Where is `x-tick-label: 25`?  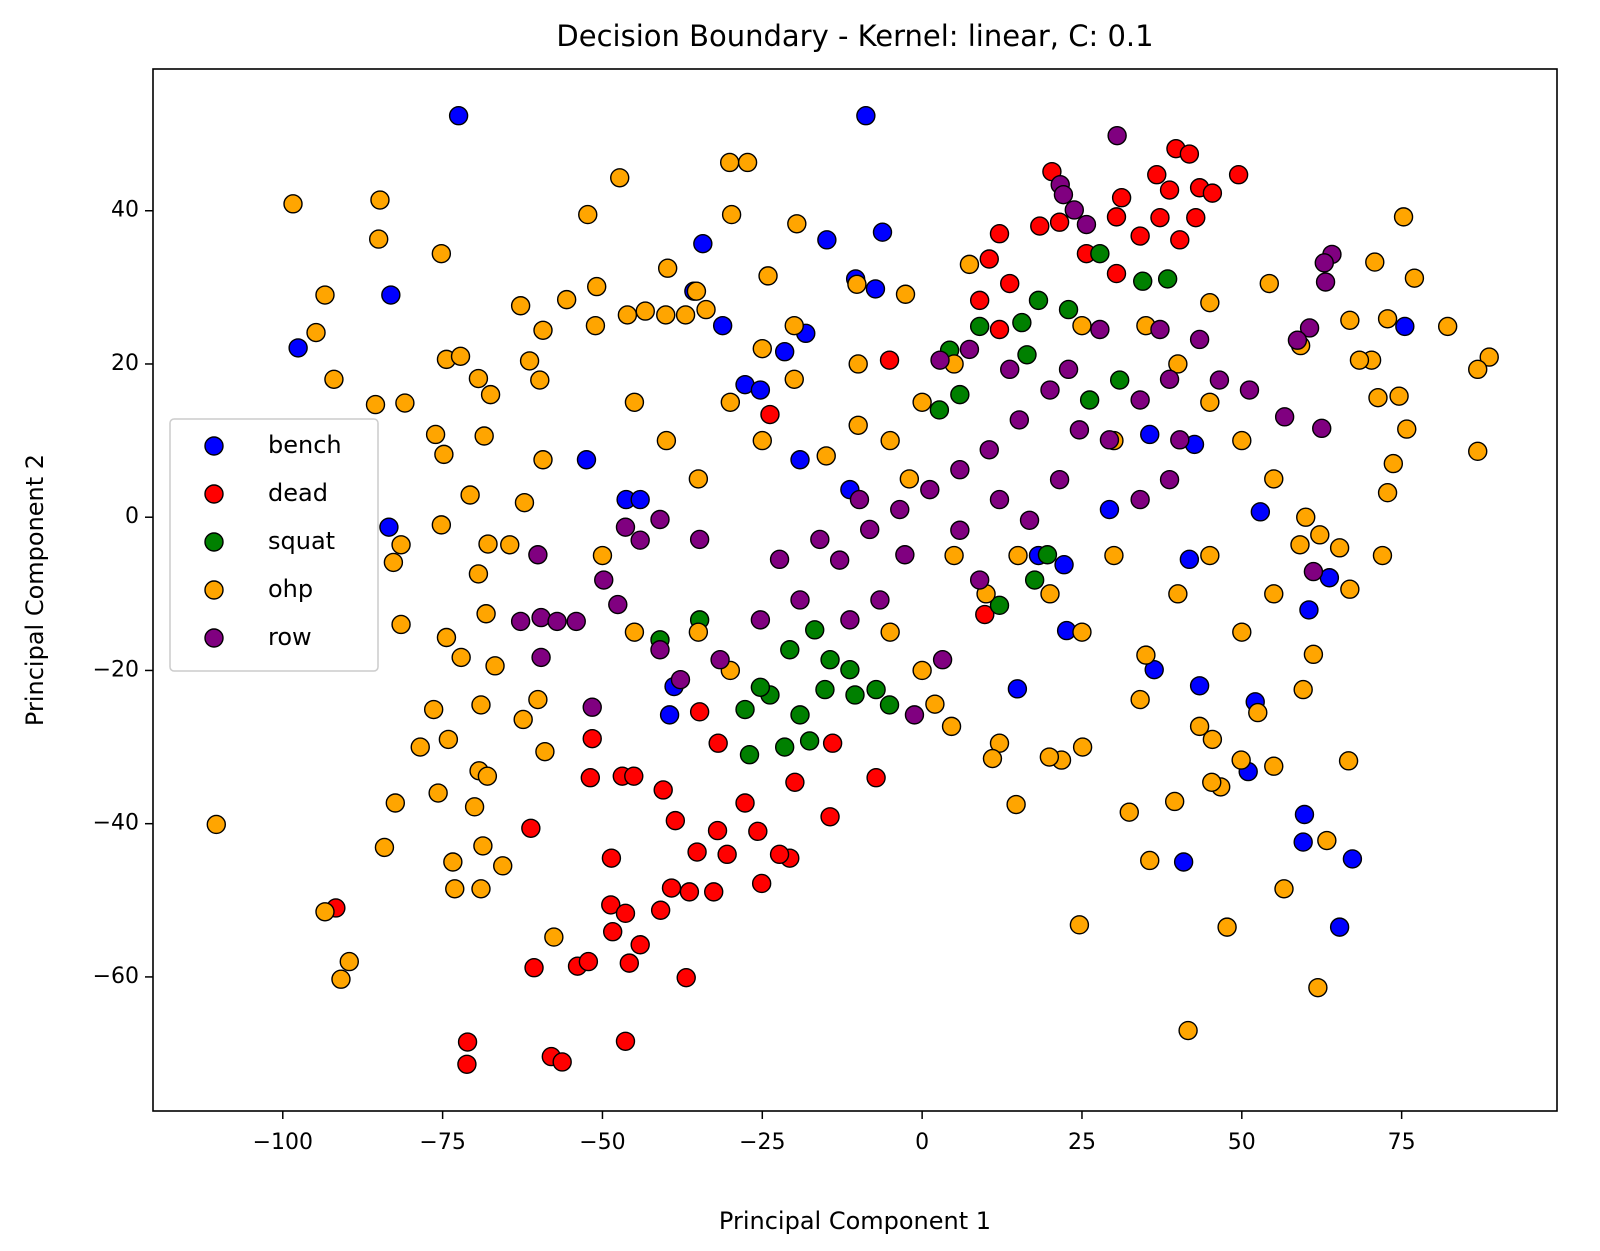 x-tick-label: 25 is located at coordinates (1082, 1142).